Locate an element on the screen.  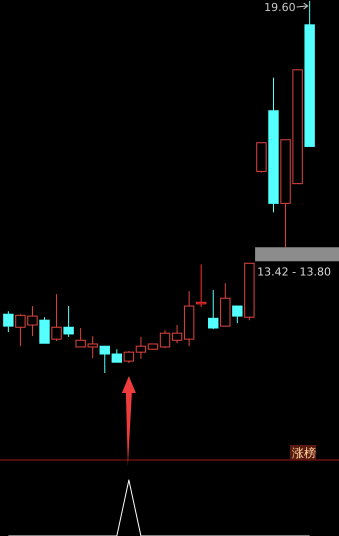
annotation: 13.42 - 13.80 is located at coordinates (294, 271).